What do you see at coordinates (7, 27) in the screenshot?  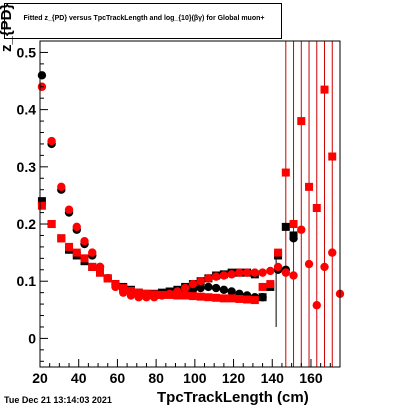 I see `y-axis-label: z_{PD}` at bounding box center [7, 27].